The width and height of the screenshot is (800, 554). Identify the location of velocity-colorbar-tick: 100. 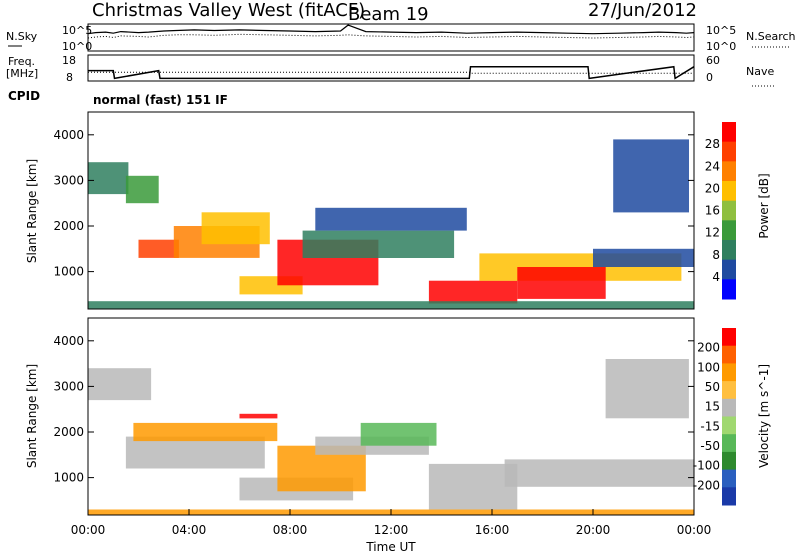
(708, 367).